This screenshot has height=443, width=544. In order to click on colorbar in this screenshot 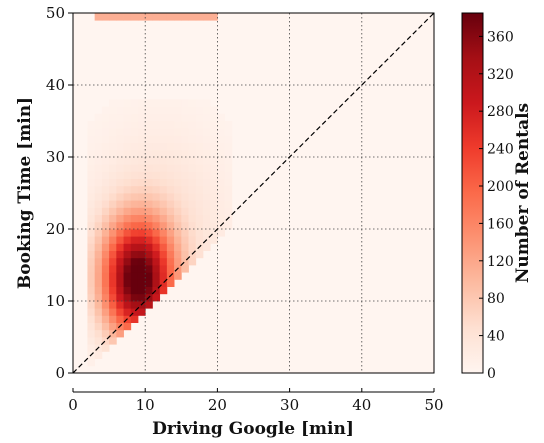, I will do `click(472, 193)`.